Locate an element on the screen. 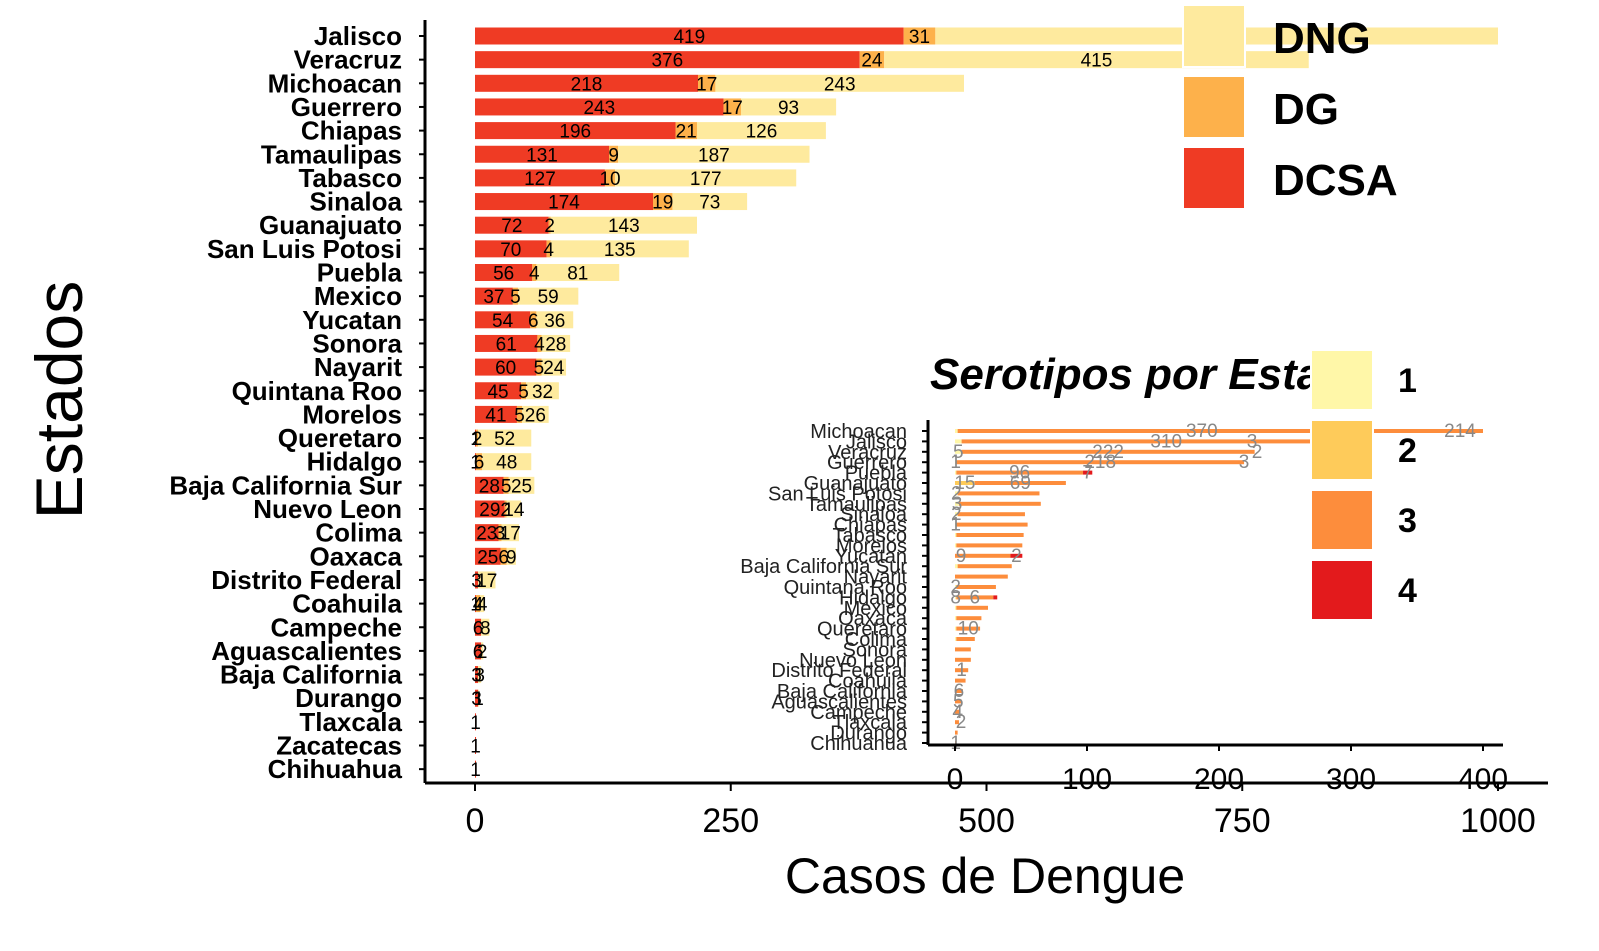 The height and width of the screenshot is (951, 1599). y-tick-label: Puebla is located at coordinates (360, 273).